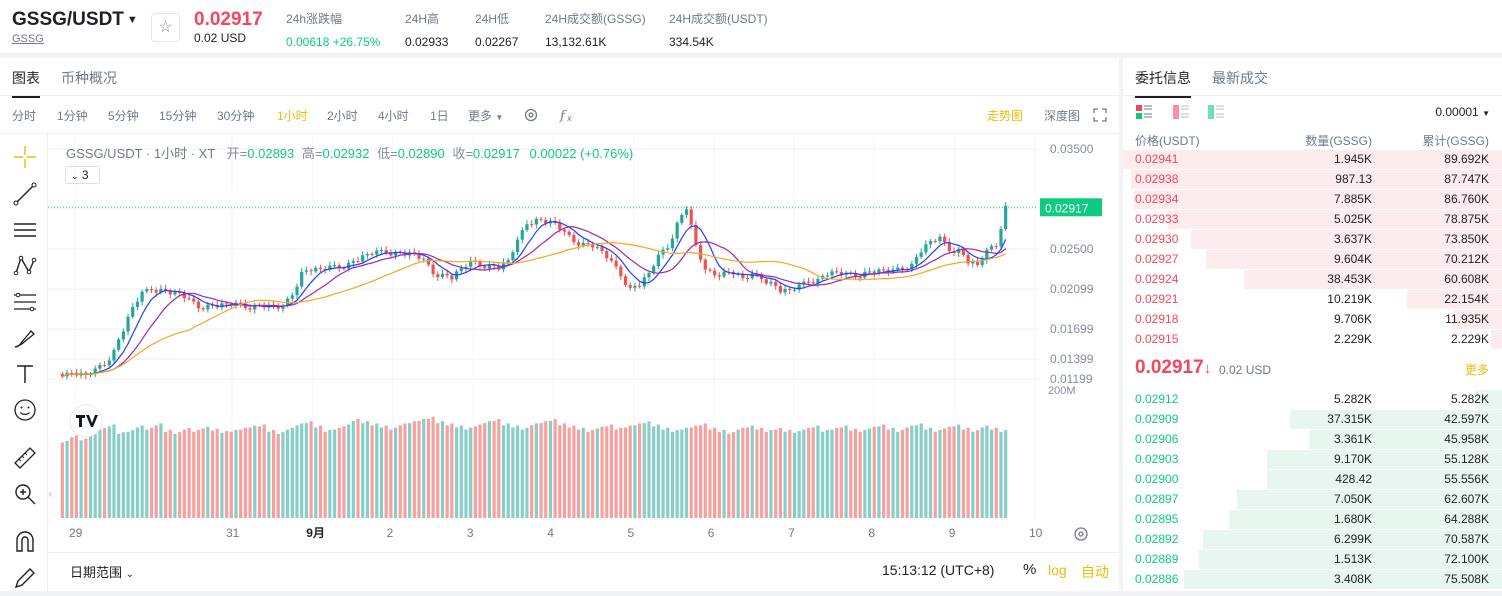 The image size is (1502, 596). What do you see at coordinates (25, 494) in the screenshot?
I see `zoom-in-icon` at bounding box center [25, 494].